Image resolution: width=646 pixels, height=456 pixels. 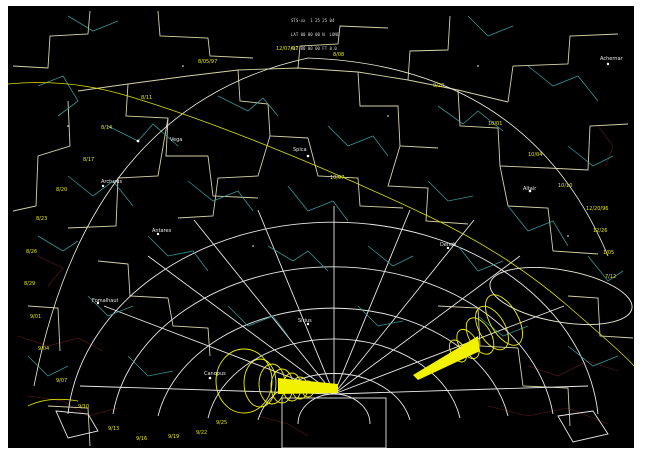 I want to click on date-label: 1/05, so click(x=609, y=253).